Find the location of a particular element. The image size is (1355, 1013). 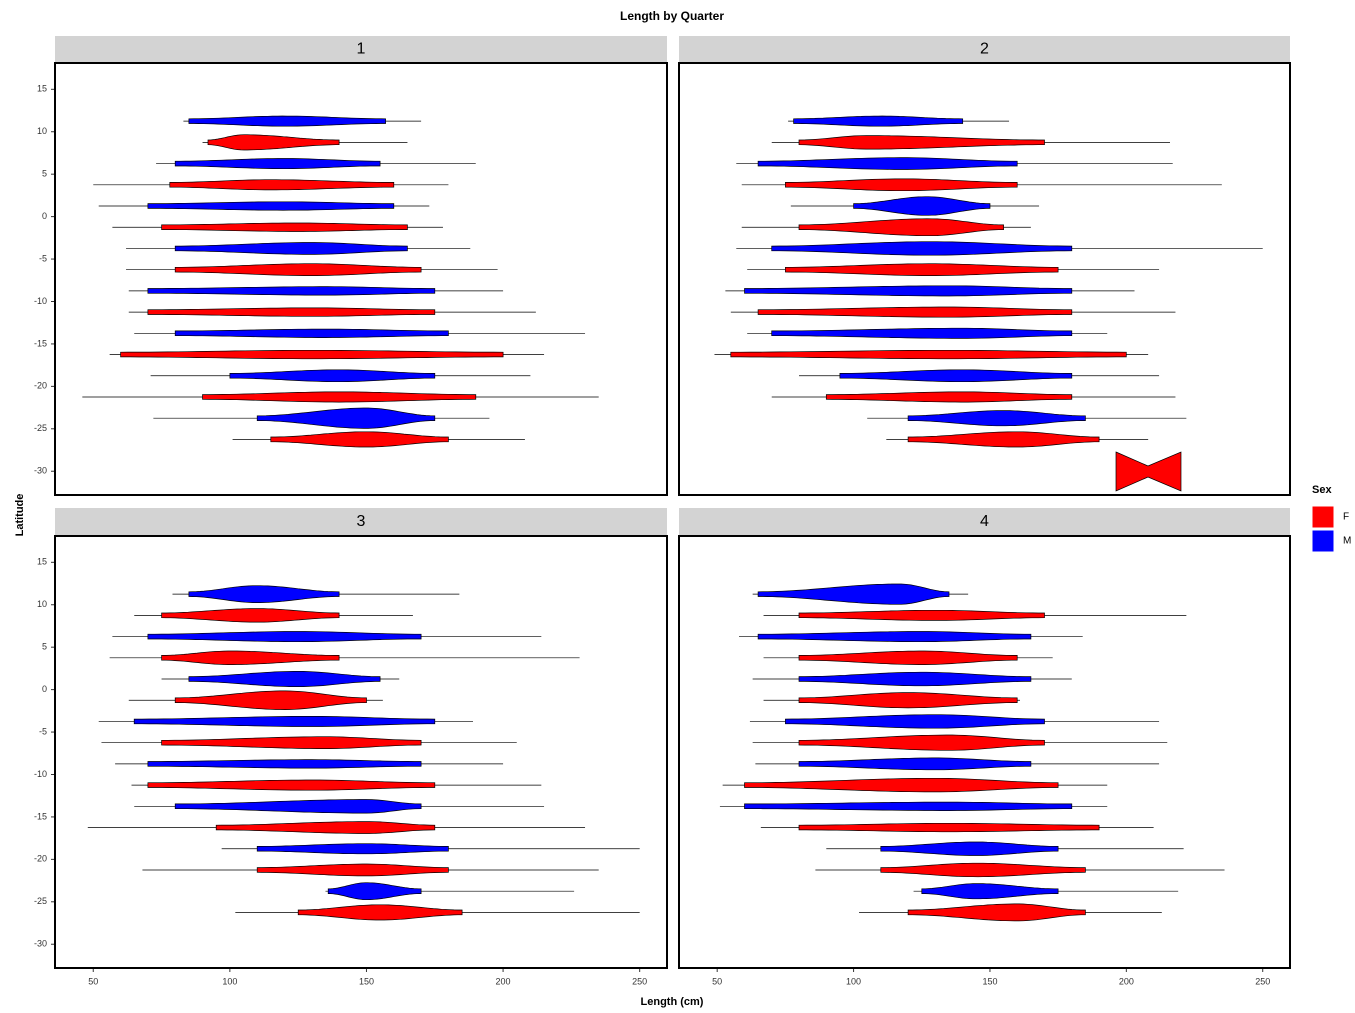

chart-title: Length by Quarter is located at coordinates (672, 16).